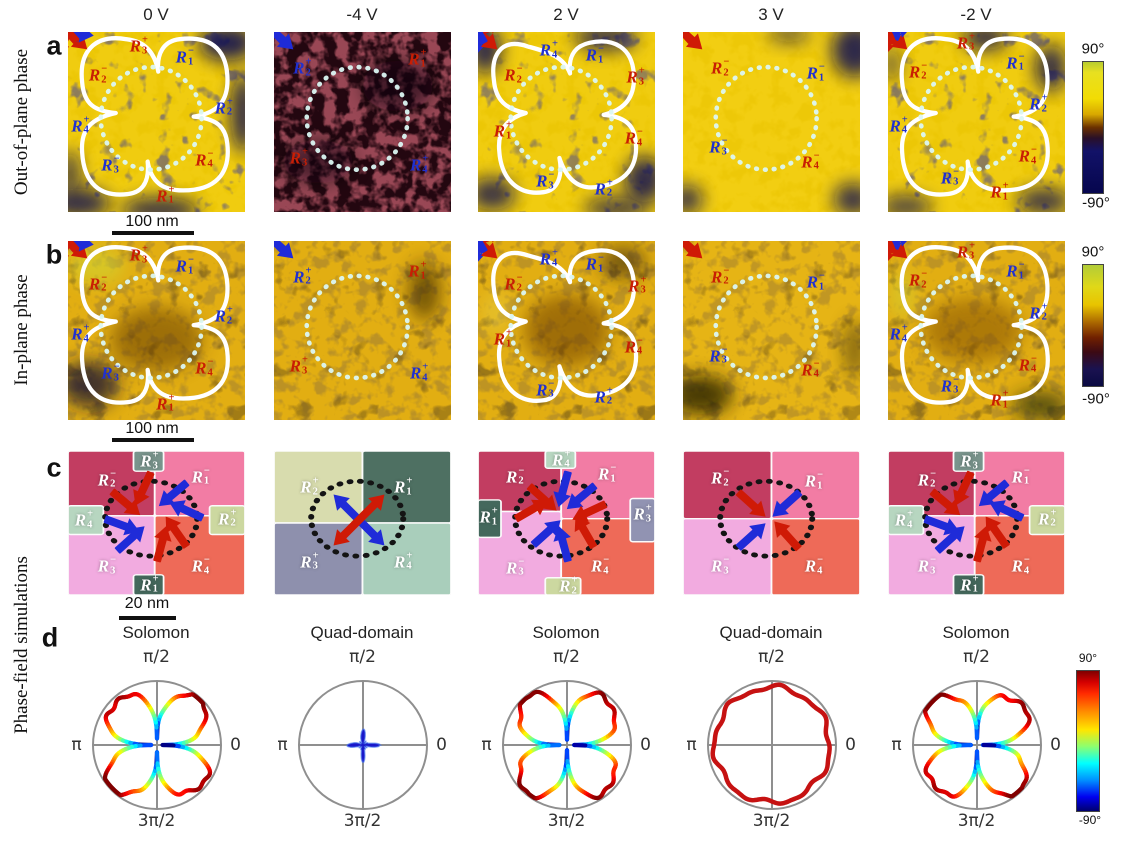 The image size is (1127, 849). Describe the element at coordinates (977, 745) in the screenshot. I see `polar-plot-solomon` at that location.